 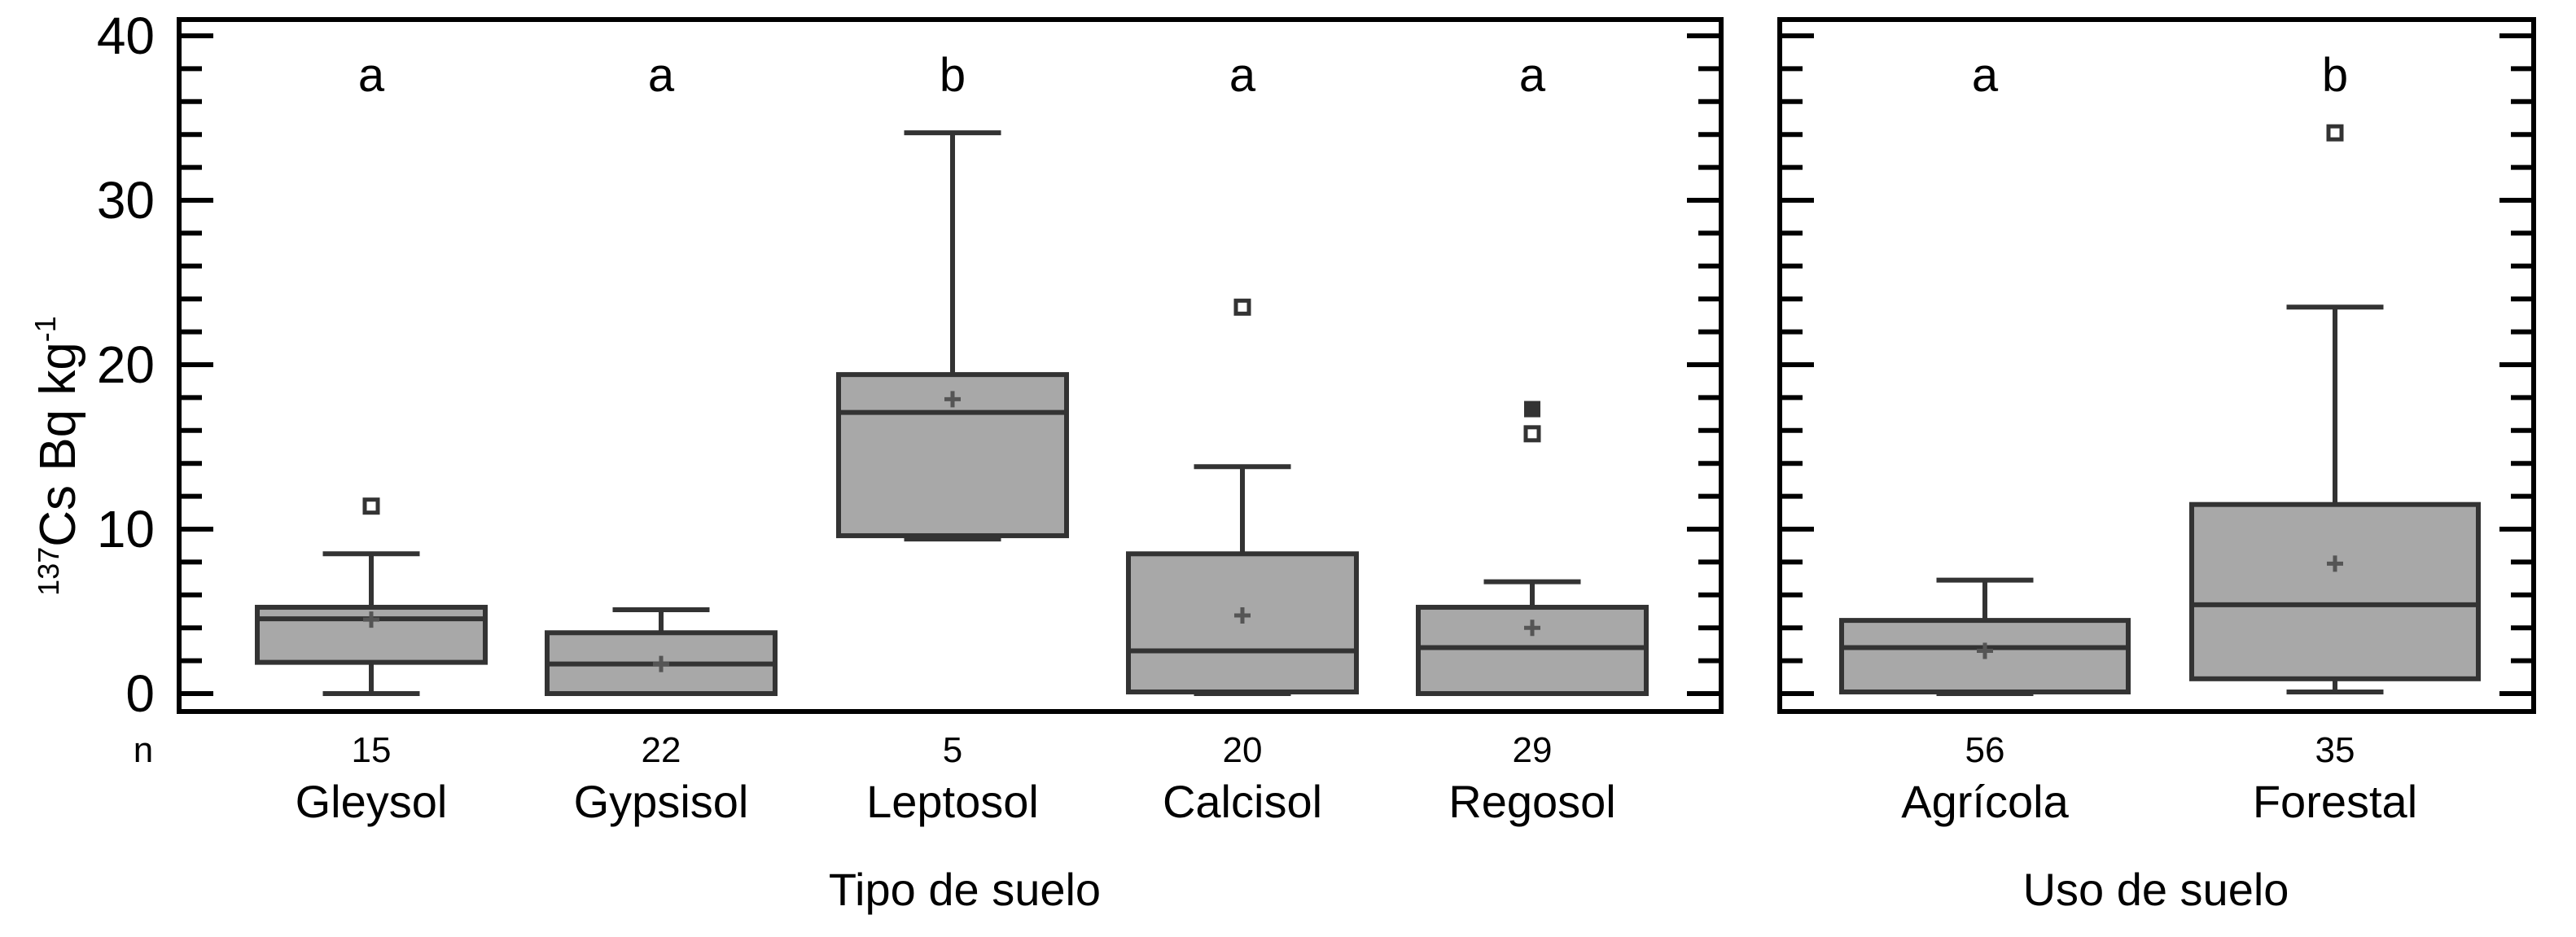 I want to click on y-tick-label: 0, so click(x=140, y=693).